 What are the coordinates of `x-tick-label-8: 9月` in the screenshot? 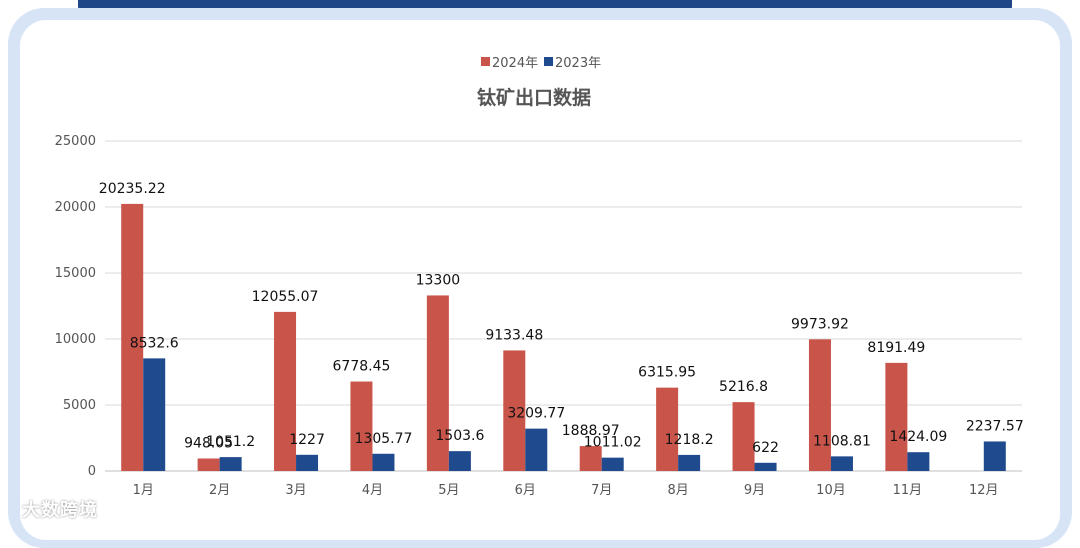 It's located at (754, 490).